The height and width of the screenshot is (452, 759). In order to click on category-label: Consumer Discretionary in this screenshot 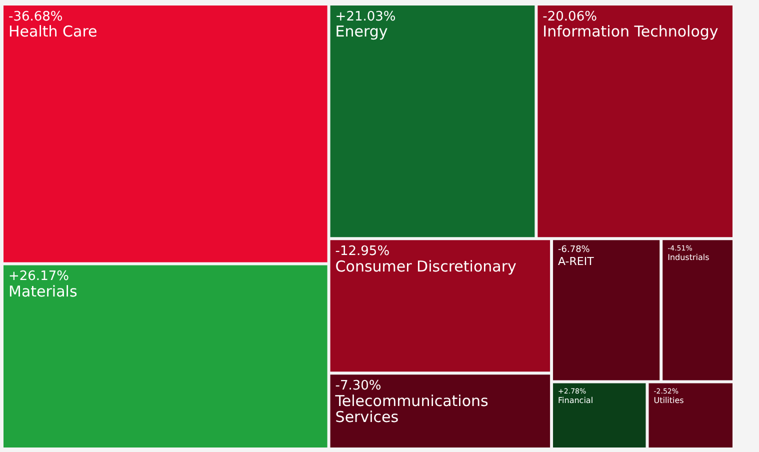, I will do `click(425, 266)`.